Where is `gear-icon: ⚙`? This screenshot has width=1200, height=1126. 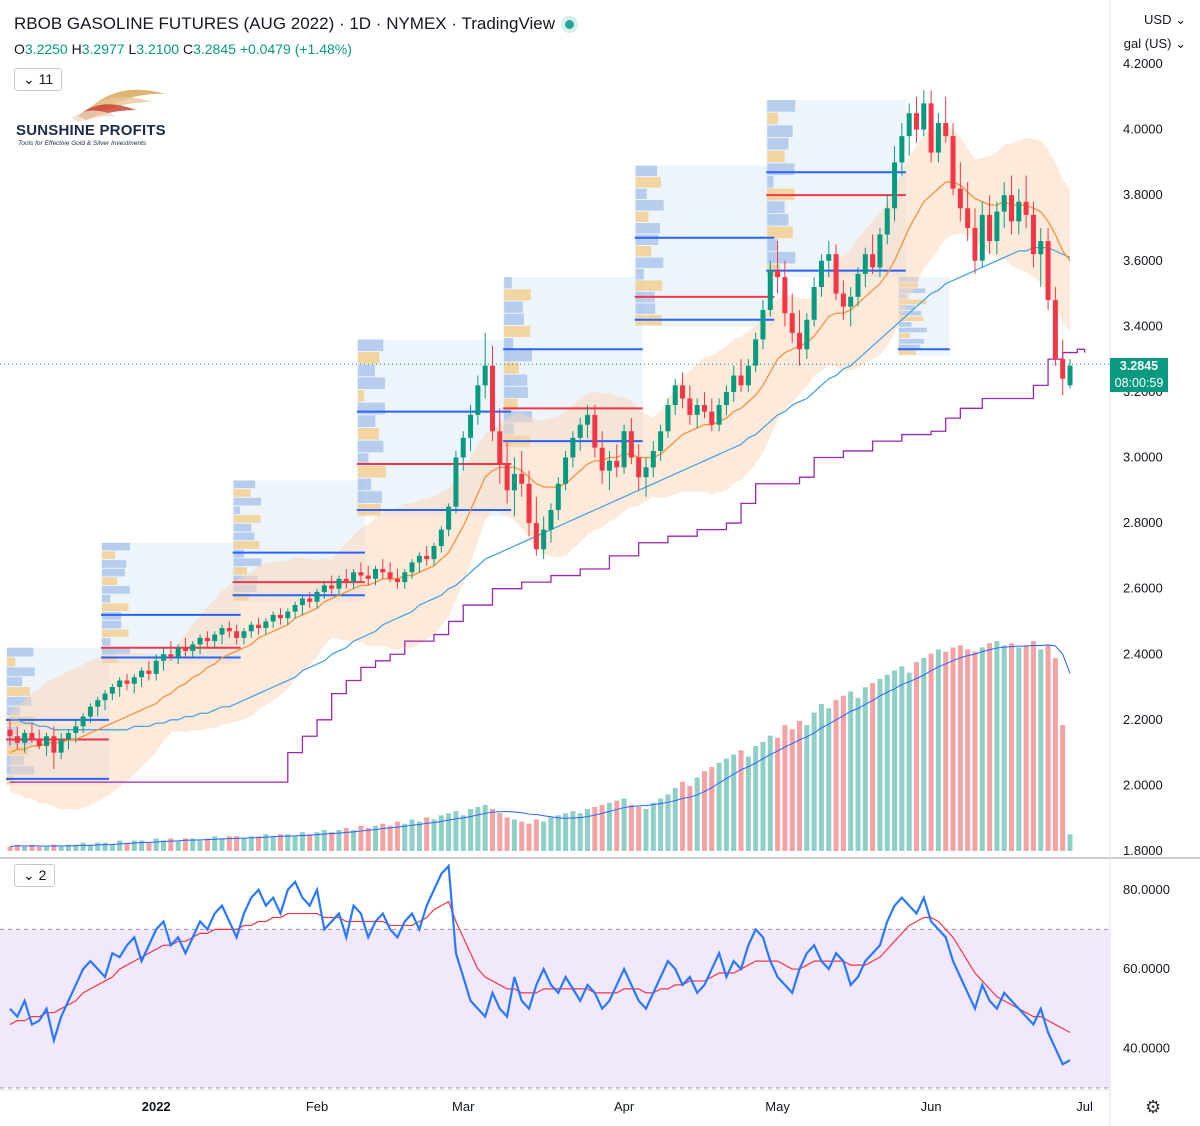
gear-icon: ⚙ is located at coordinates (1153, 1107).